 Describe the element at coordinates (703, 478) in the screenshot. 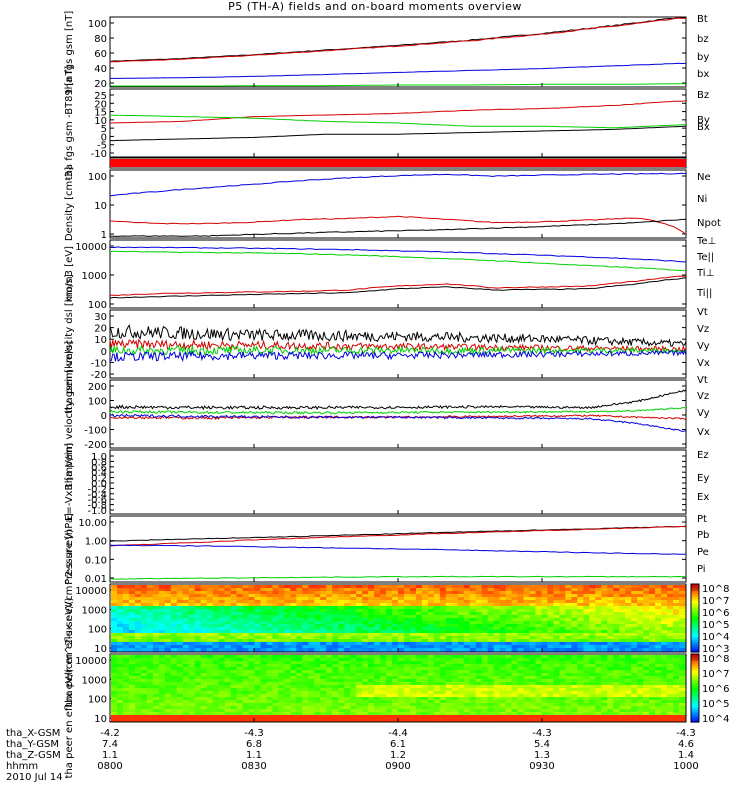

I see `legend-label: Ey` at that location.